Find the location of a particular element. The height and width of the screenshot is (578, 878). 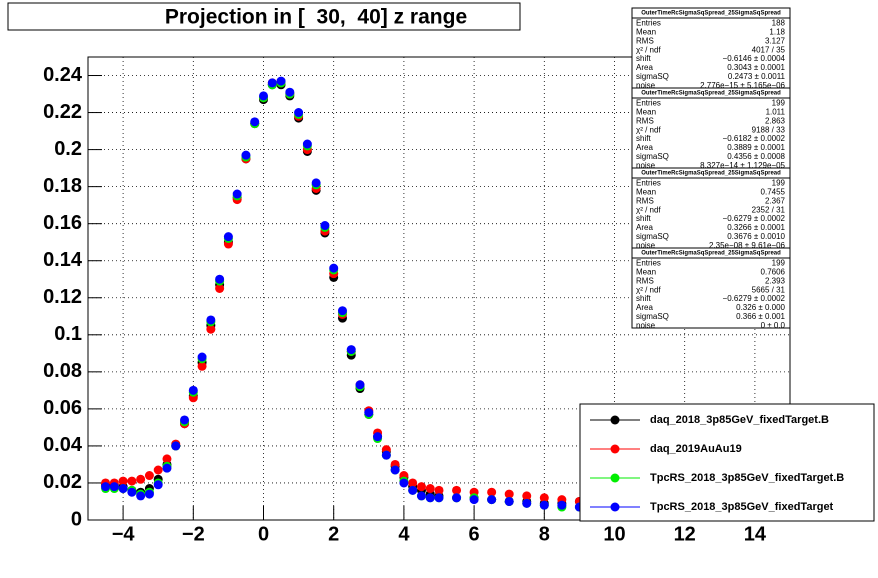

legend-label: TpcRS_2018_3p85GeV_fixedTarget.B is located at coordinates (747, 478).